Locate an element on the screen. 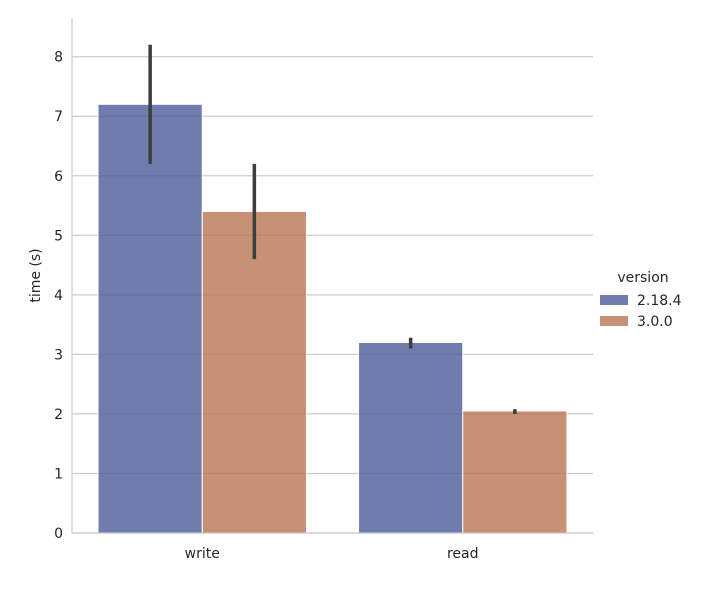 This screenshot has height=600, width=703. y-tick-label: 1 is located at coordinates (58, 474).